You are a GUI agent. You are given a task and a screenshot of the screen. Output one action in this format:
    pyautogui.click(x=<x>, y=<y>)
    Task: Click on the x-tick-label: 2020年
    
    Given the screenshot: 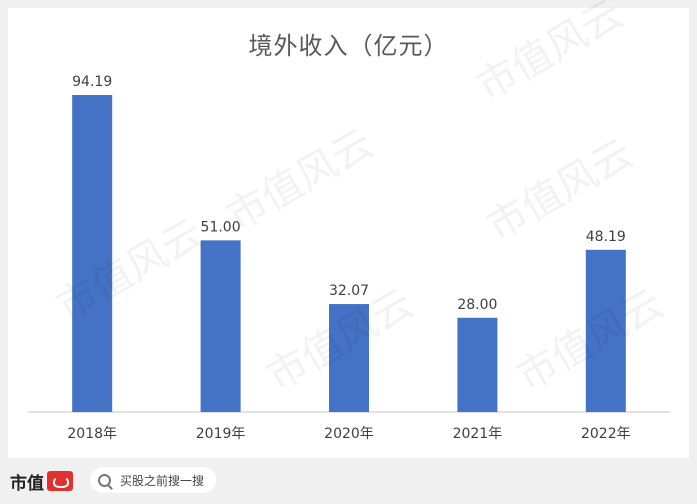 What is the action you would take?
    pyautogui.click(x=349, y=434)
    